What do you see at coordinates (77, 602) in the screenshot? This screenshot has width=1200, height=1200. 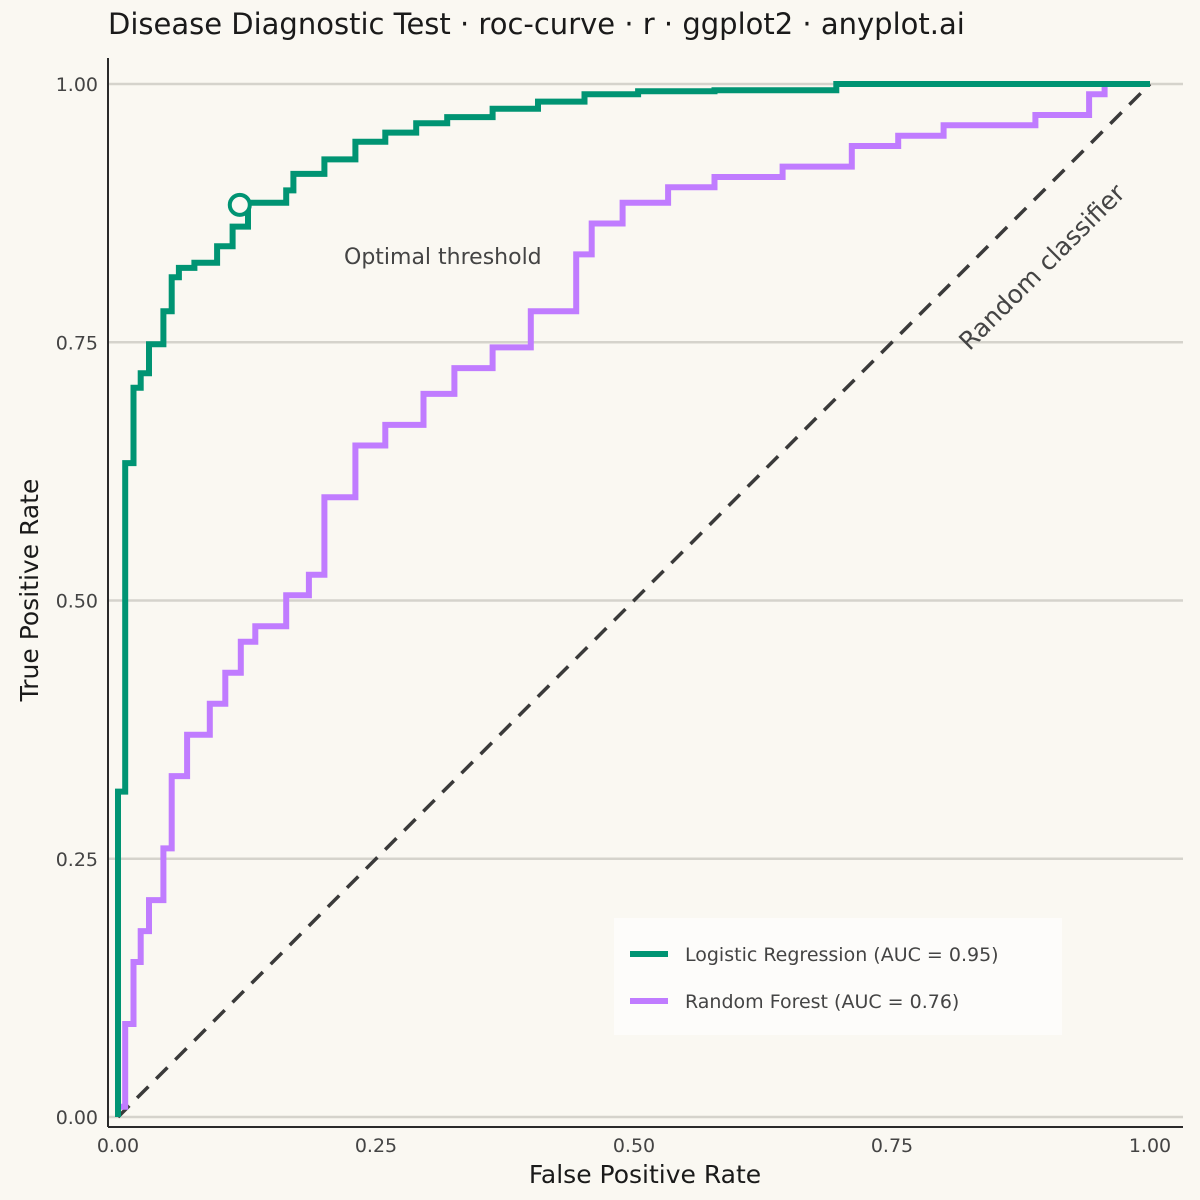 I see `y-tick-label: 0.50` at bounding box center [77, 602].